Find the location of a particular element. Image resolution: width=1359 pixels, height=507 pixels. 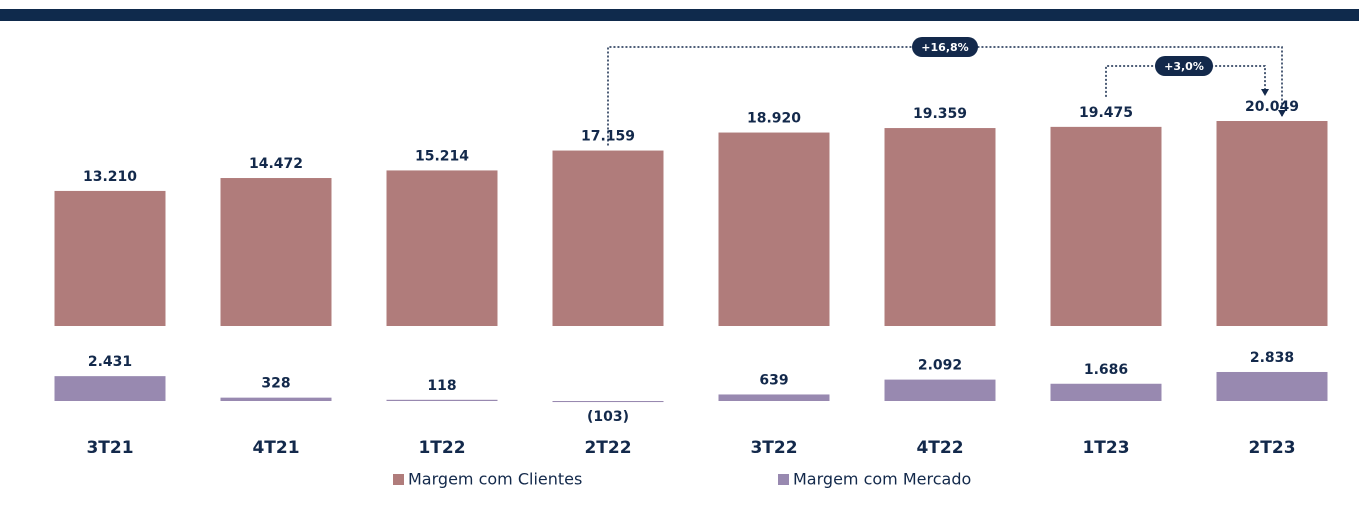

legend-label: Margem com Clientes is located at coordinates (495, 479).